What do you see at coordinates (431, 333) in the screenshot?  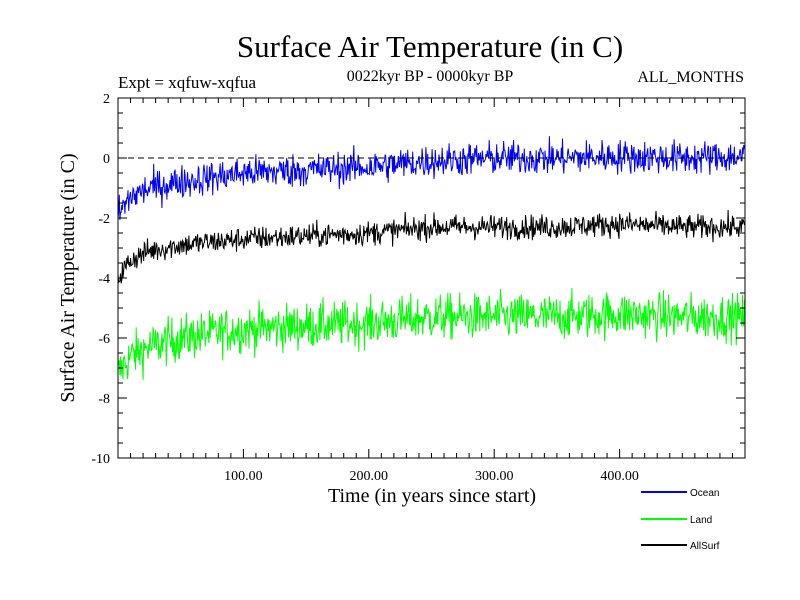 I see `series-line-land` at bounding box center [431, 333].